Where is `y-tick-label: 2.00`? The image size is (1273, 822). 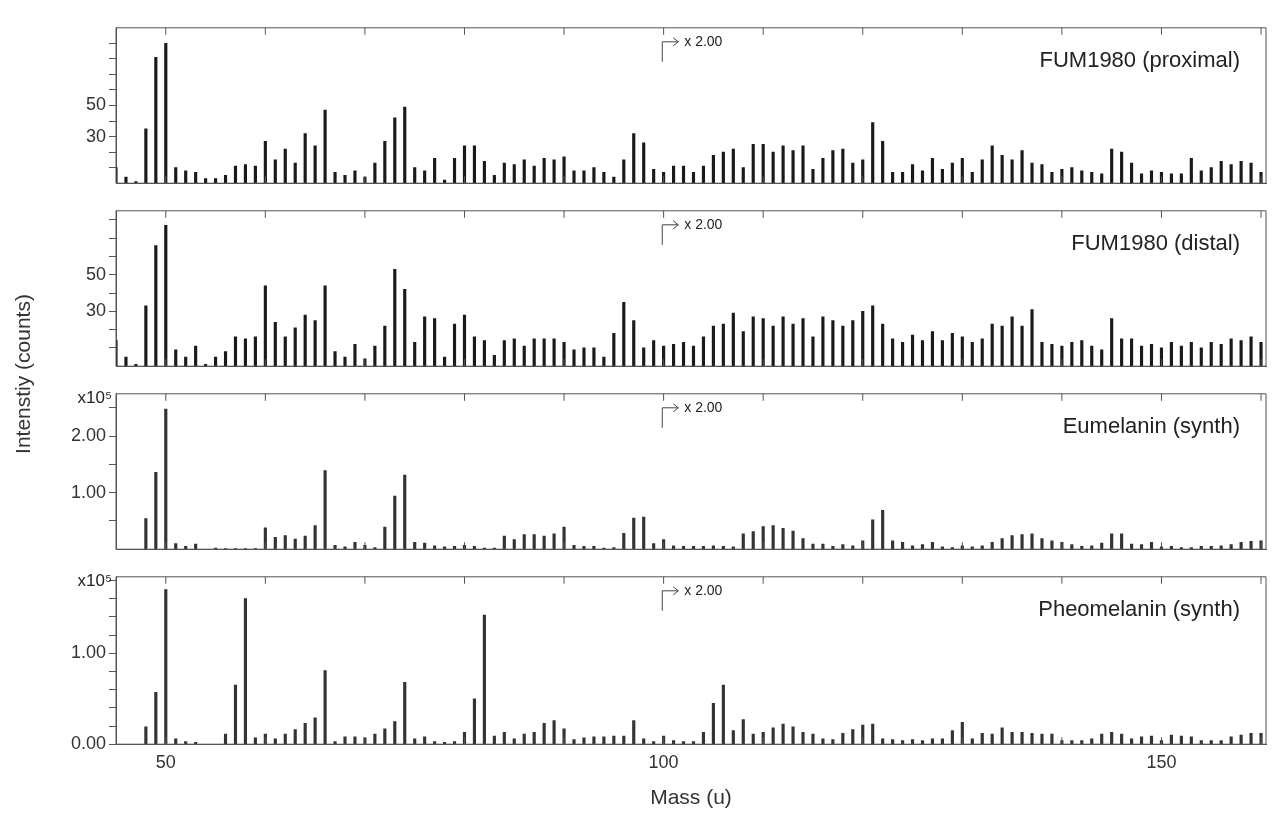
y-tick-label: 2.00 is located at coordinates (88, 435).